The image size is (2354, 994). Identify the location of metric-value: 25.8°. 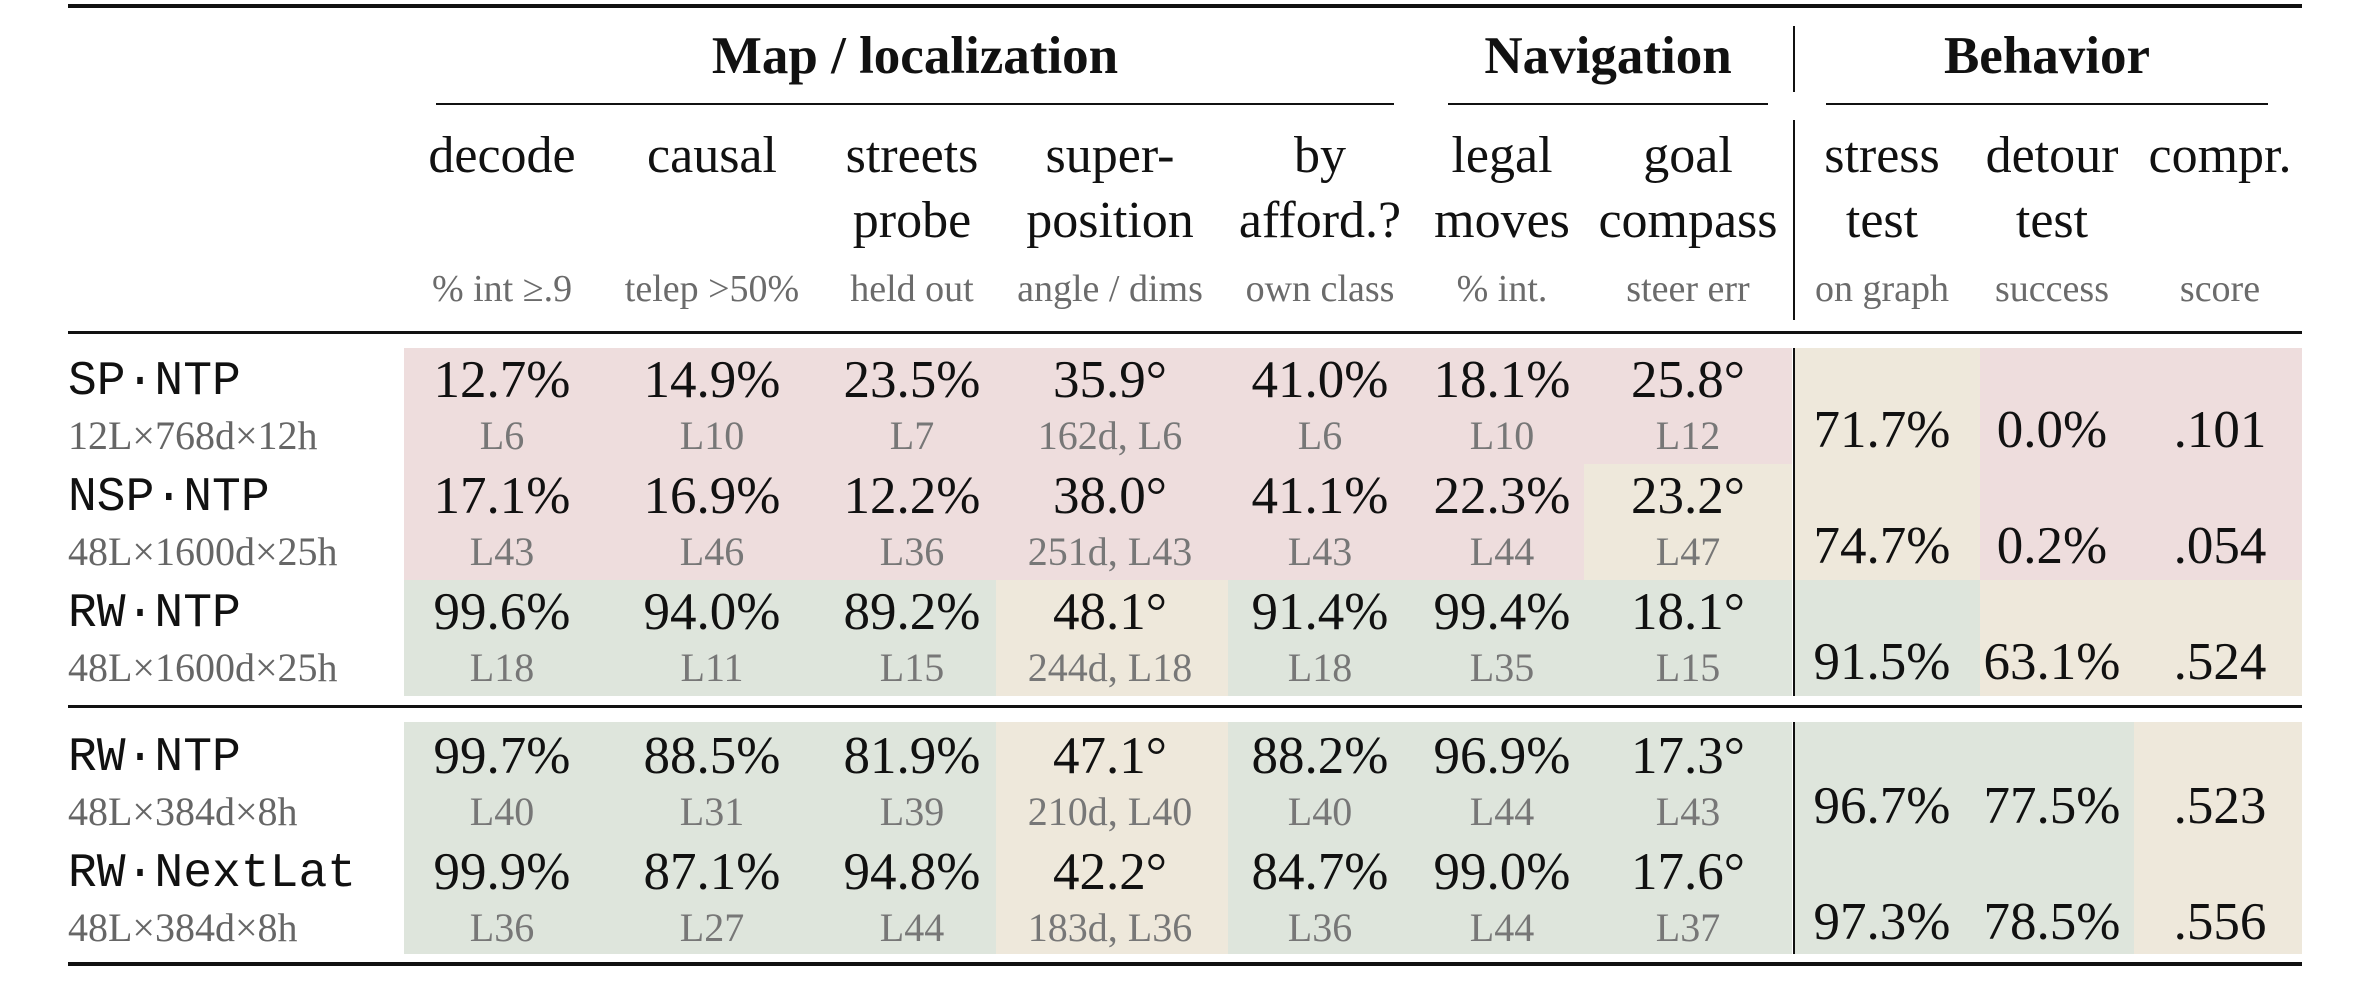
(1688, 380).